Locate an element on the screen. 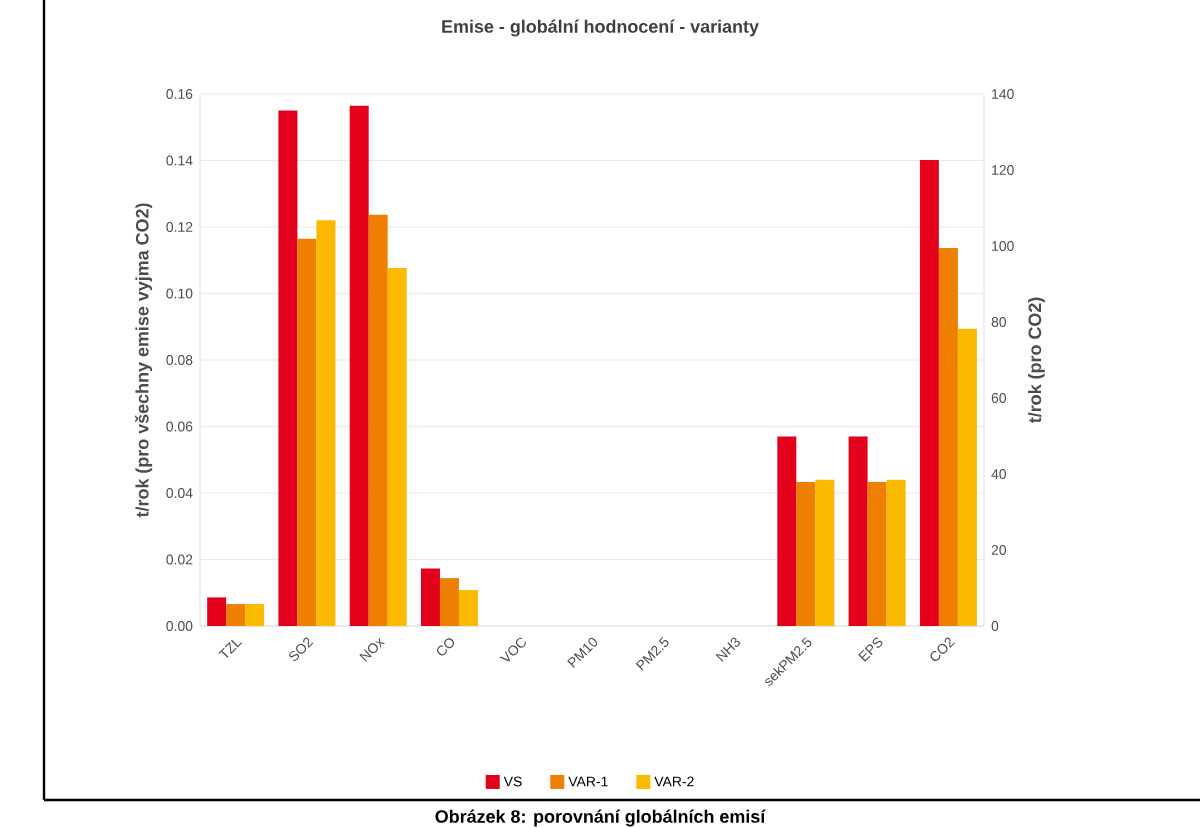 This screenshot has width=1200, height=828. chart-title: Emise - globální hodnocení - varianty is located at coordinates (600, 28).